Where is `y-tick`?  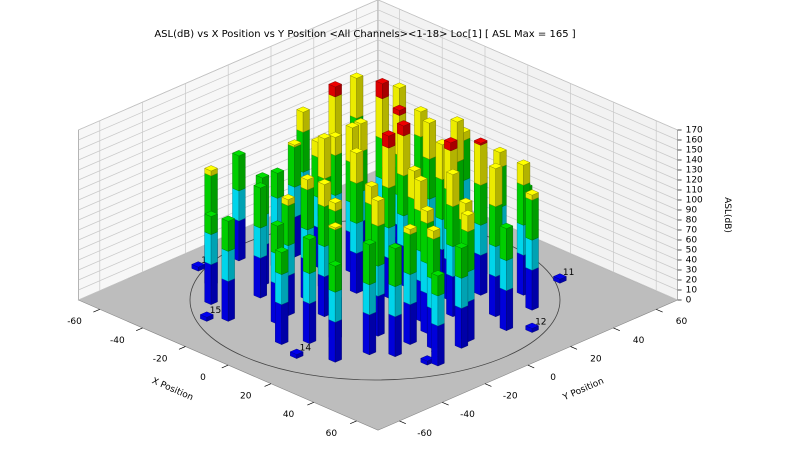 y-tick is located at coordinates (402, 422).